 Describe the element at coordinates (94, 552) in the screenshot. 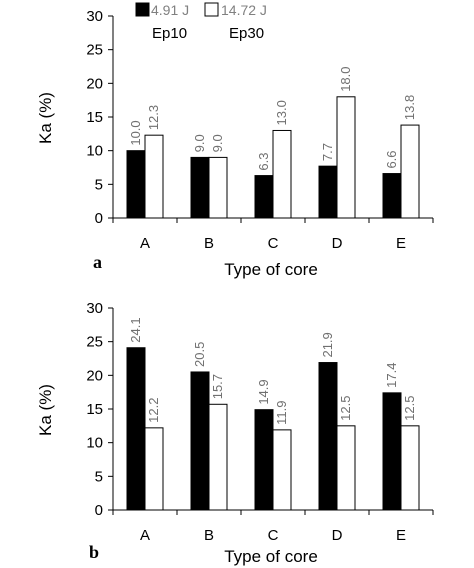

I see `panel-letter-b: b` at that location.